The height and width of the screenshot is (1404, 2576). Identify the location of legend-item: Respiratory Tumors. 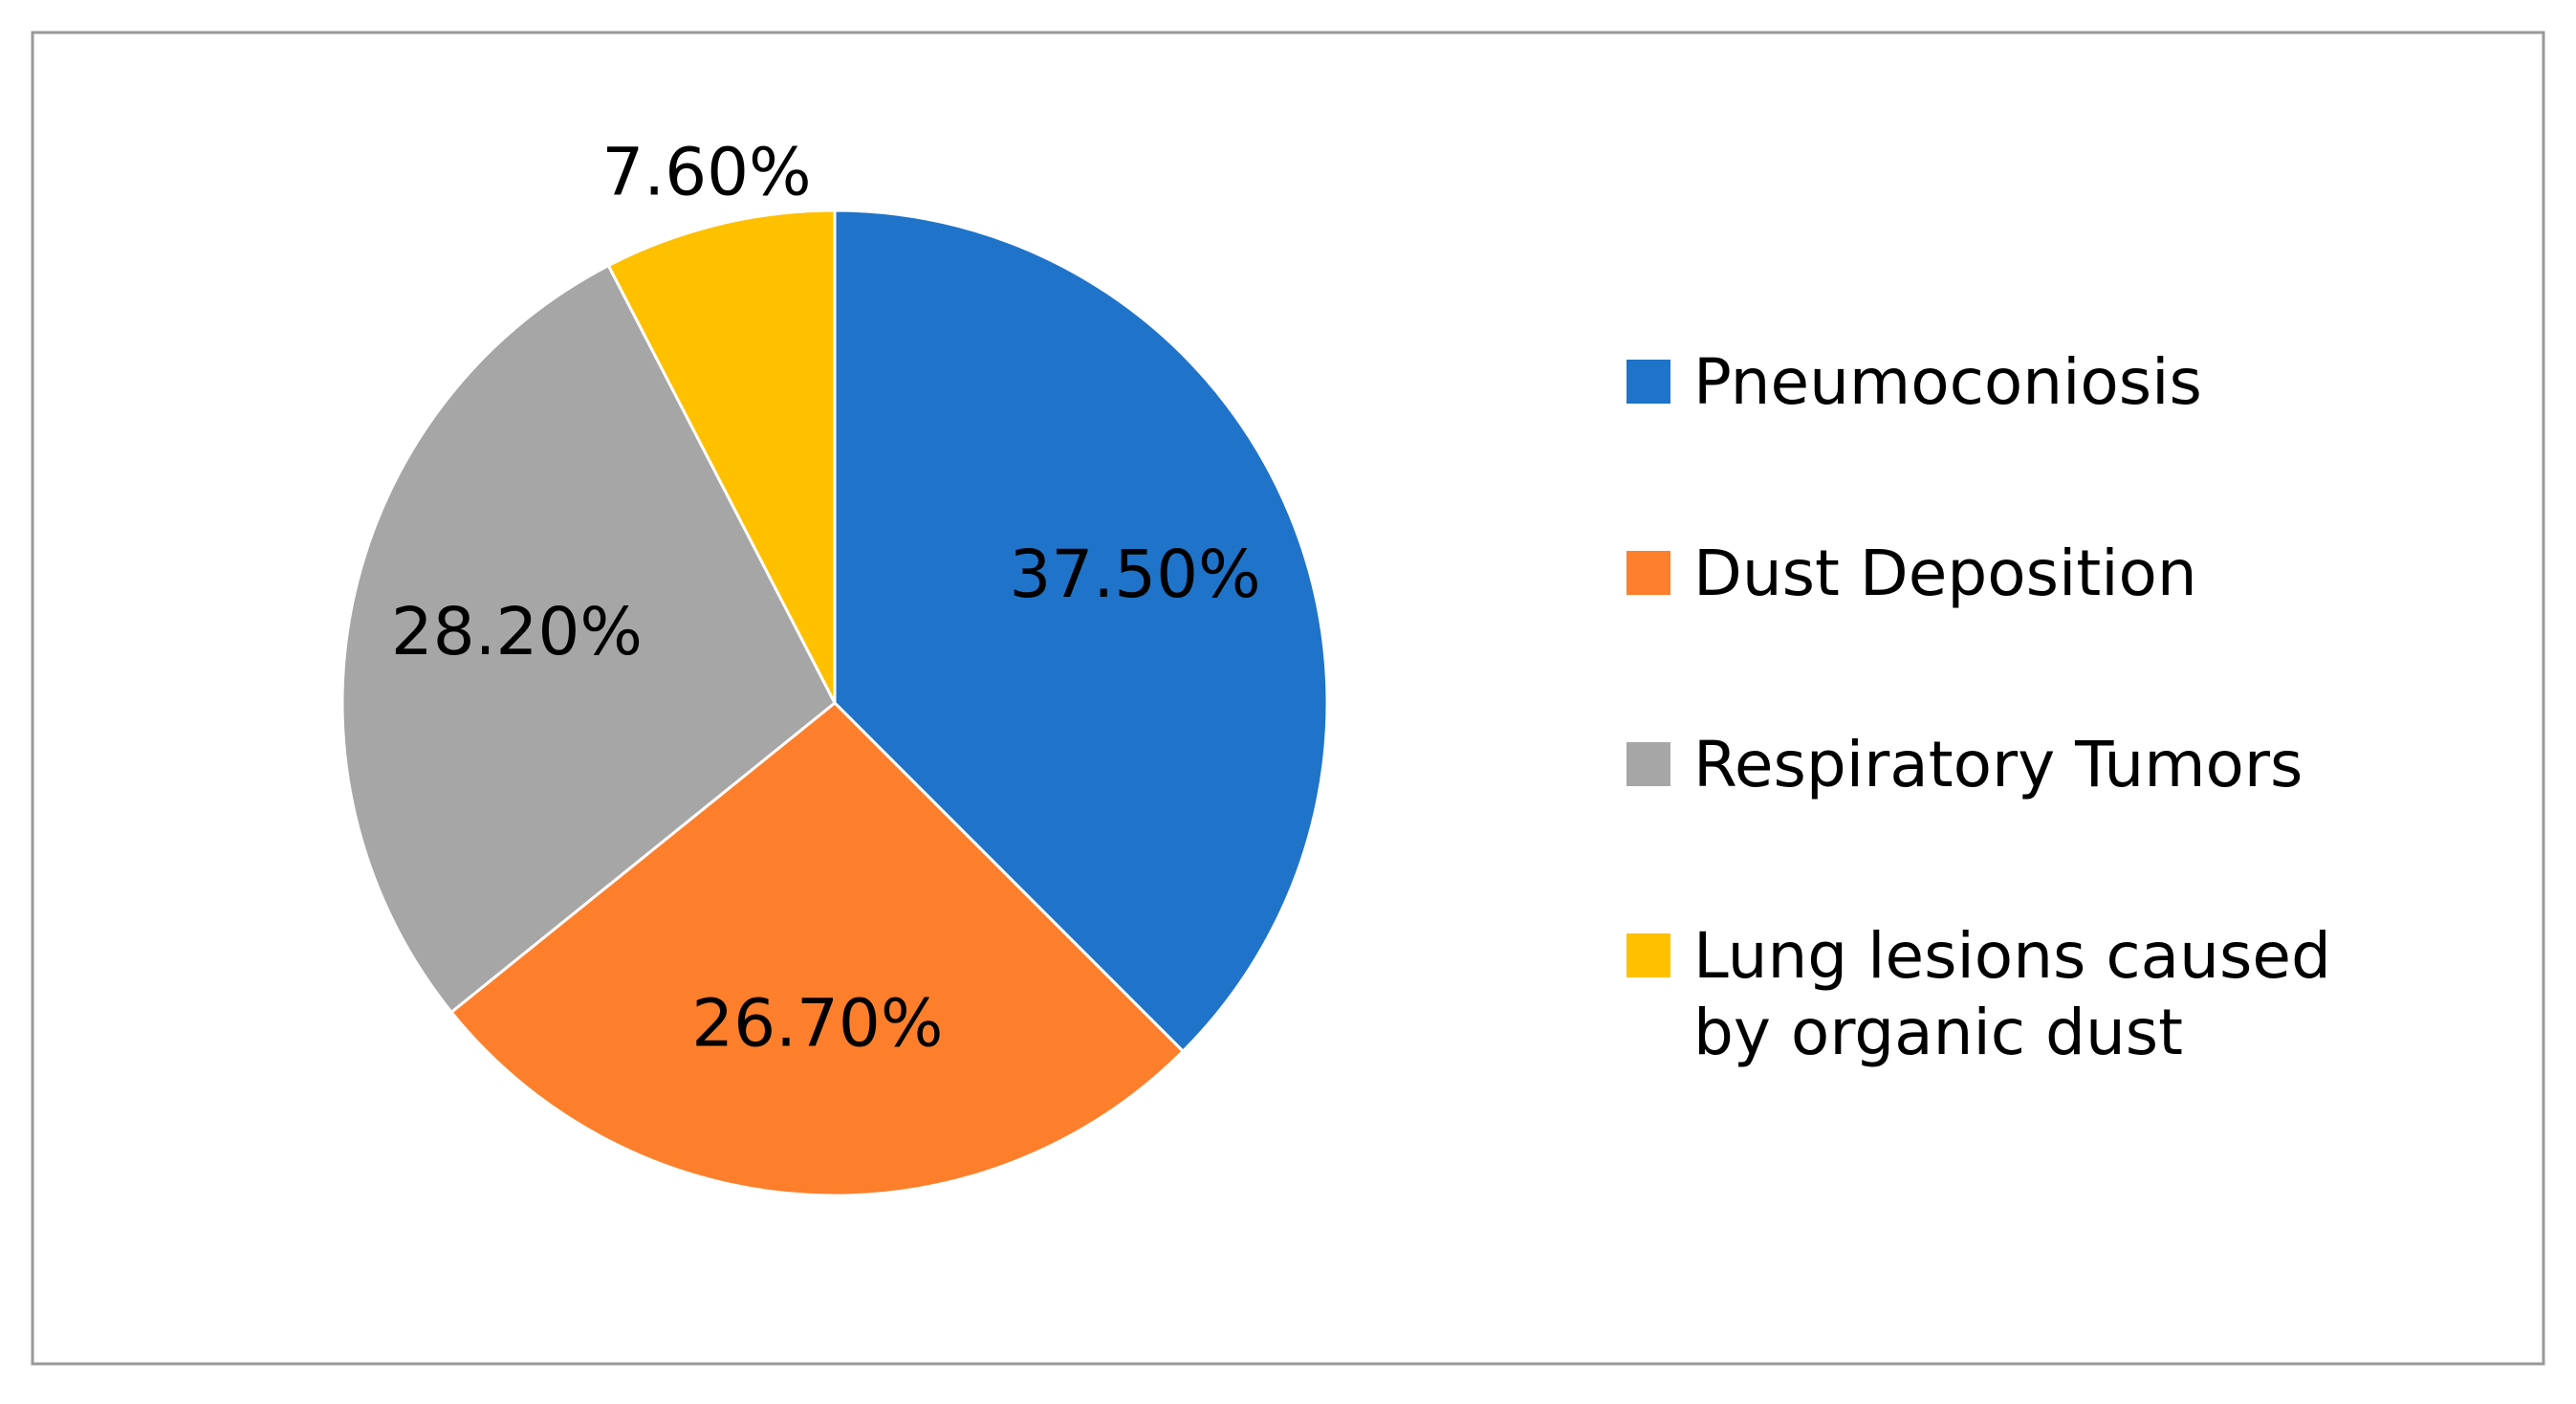
(2018, 765).